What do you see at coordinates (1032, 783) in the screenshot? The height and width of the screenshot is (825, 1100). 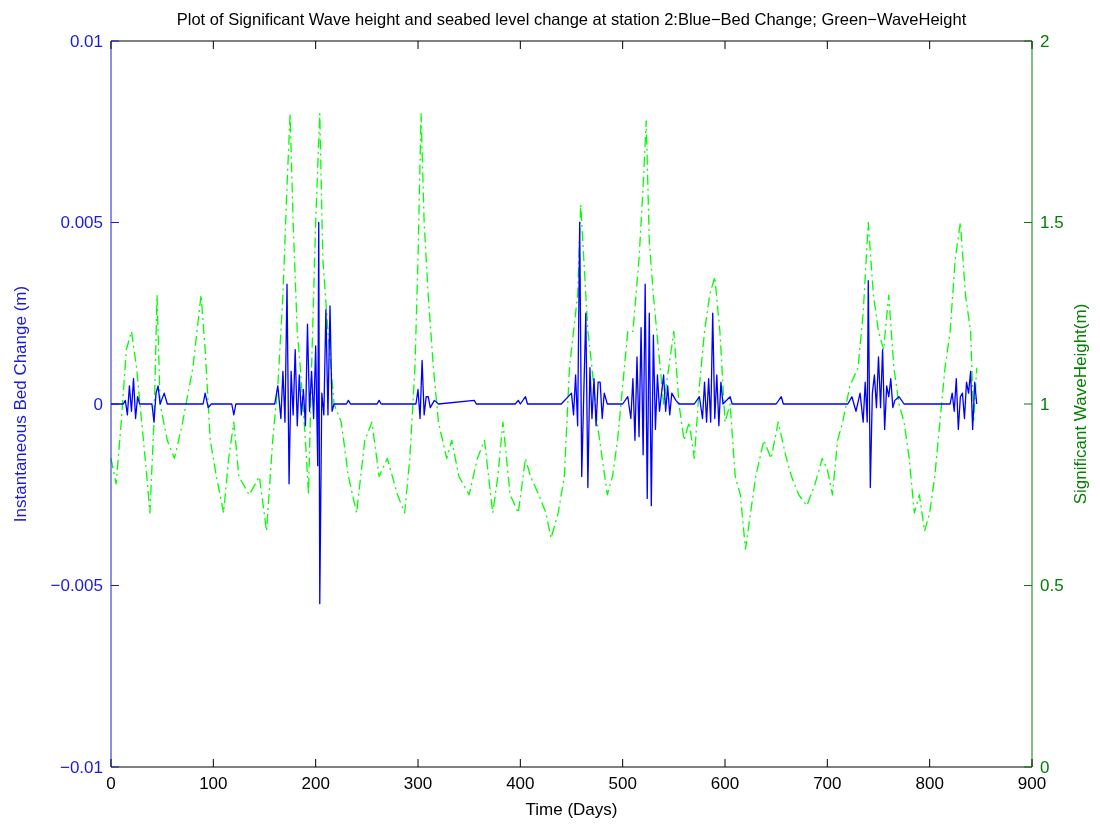 I see `x-tick-label: 900` at bounding box center [1032, 783].